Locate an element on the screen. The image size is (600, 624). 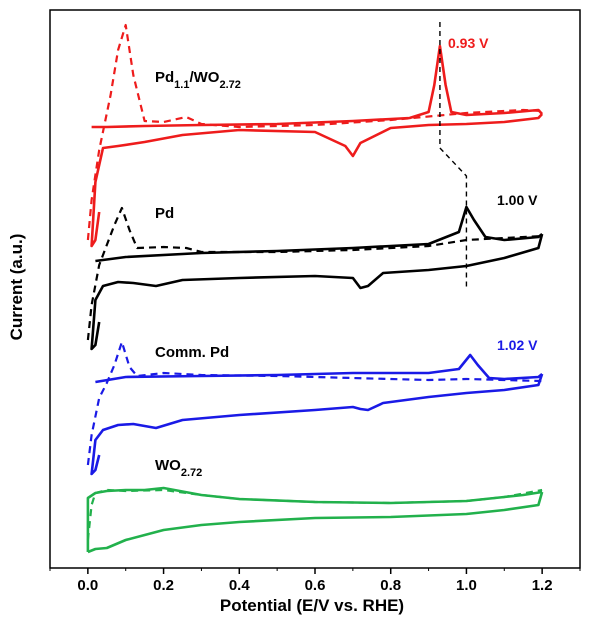
series-label-part: WO is located at coordinates (168, 465).